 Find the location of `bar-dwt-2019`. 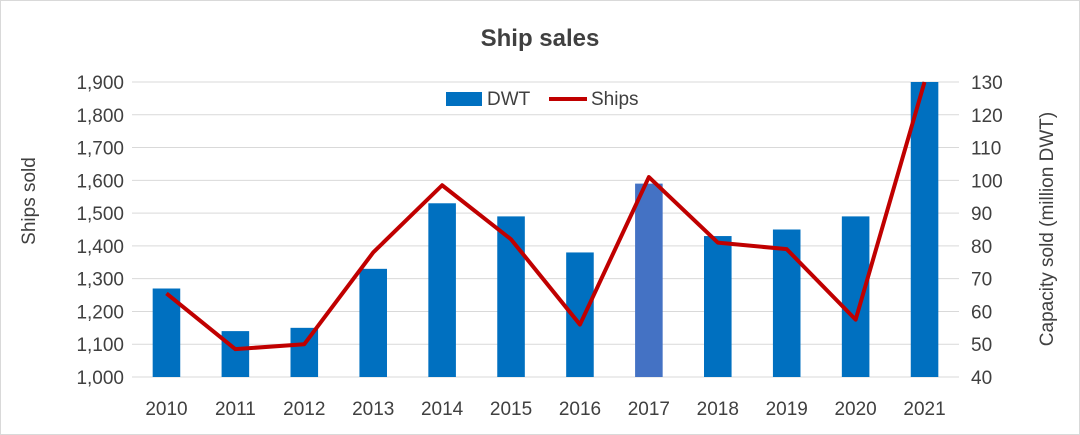

bar-dwt-2019 is located at coordinates (786, 303).